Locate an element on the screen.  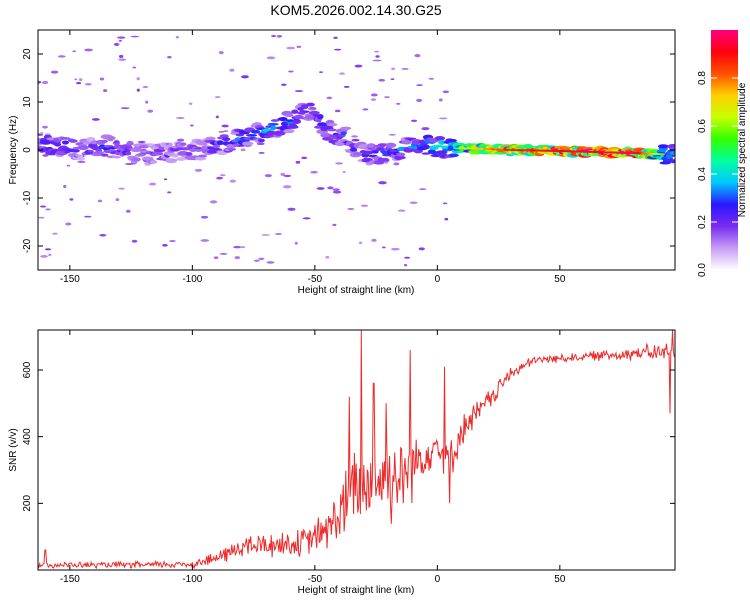
spectrogram-y-tick-label: -20 is located at coordinates (27, 245).